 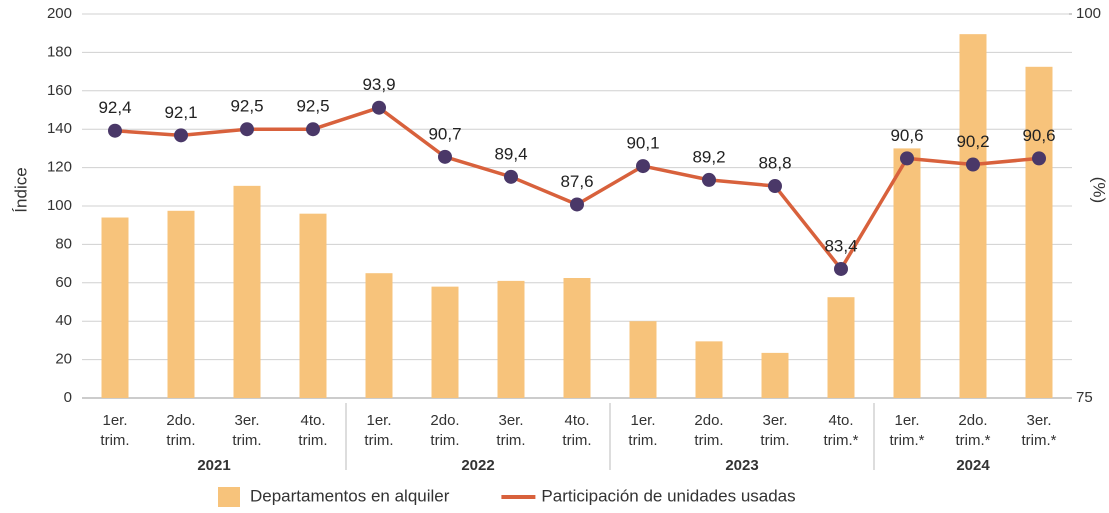 I want to click on data-label: 89,4, so click(x=510, y=153).